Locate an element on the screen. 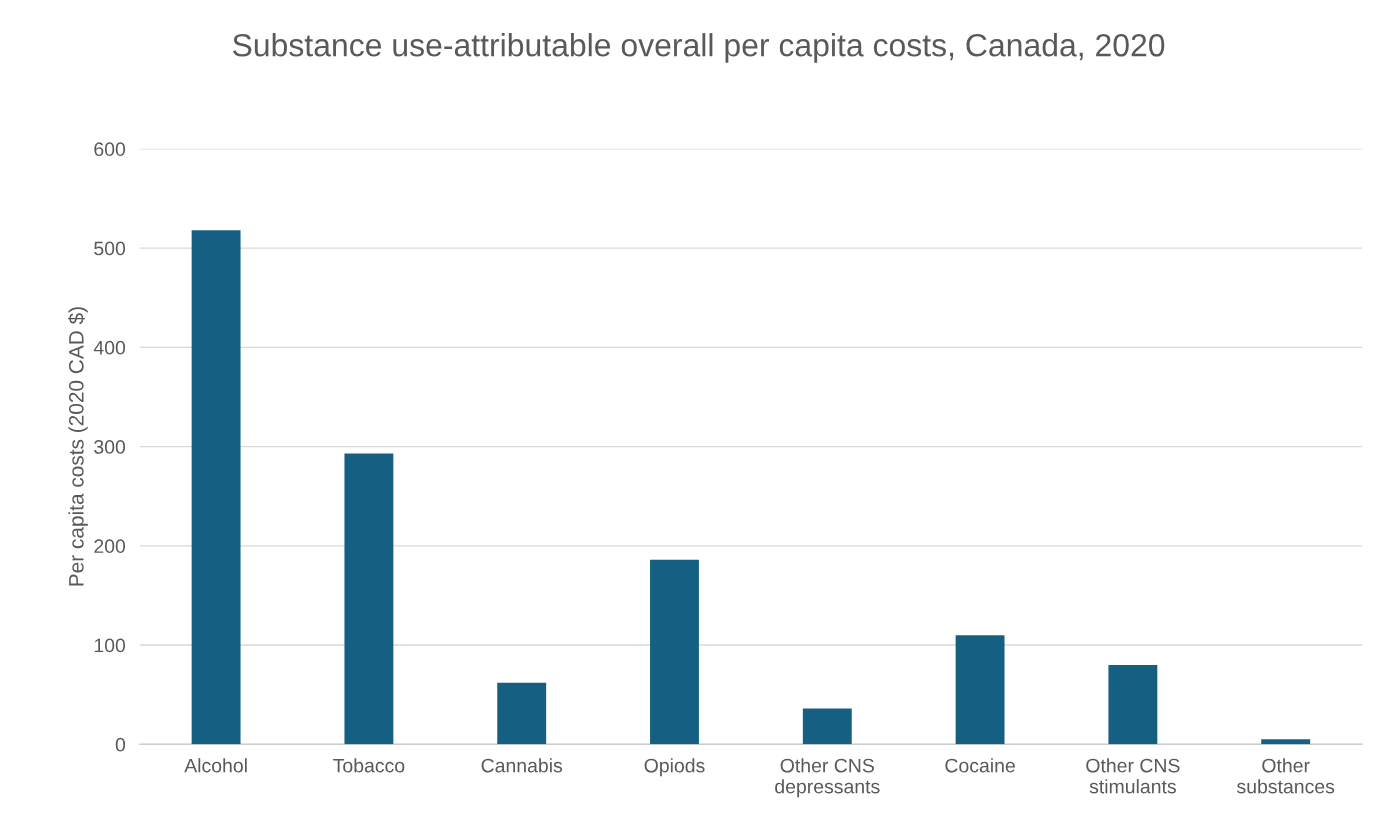 The height and width of the screenshot is (827, 1397). y-tick-label: 500 is located at coordinates (110, 248).